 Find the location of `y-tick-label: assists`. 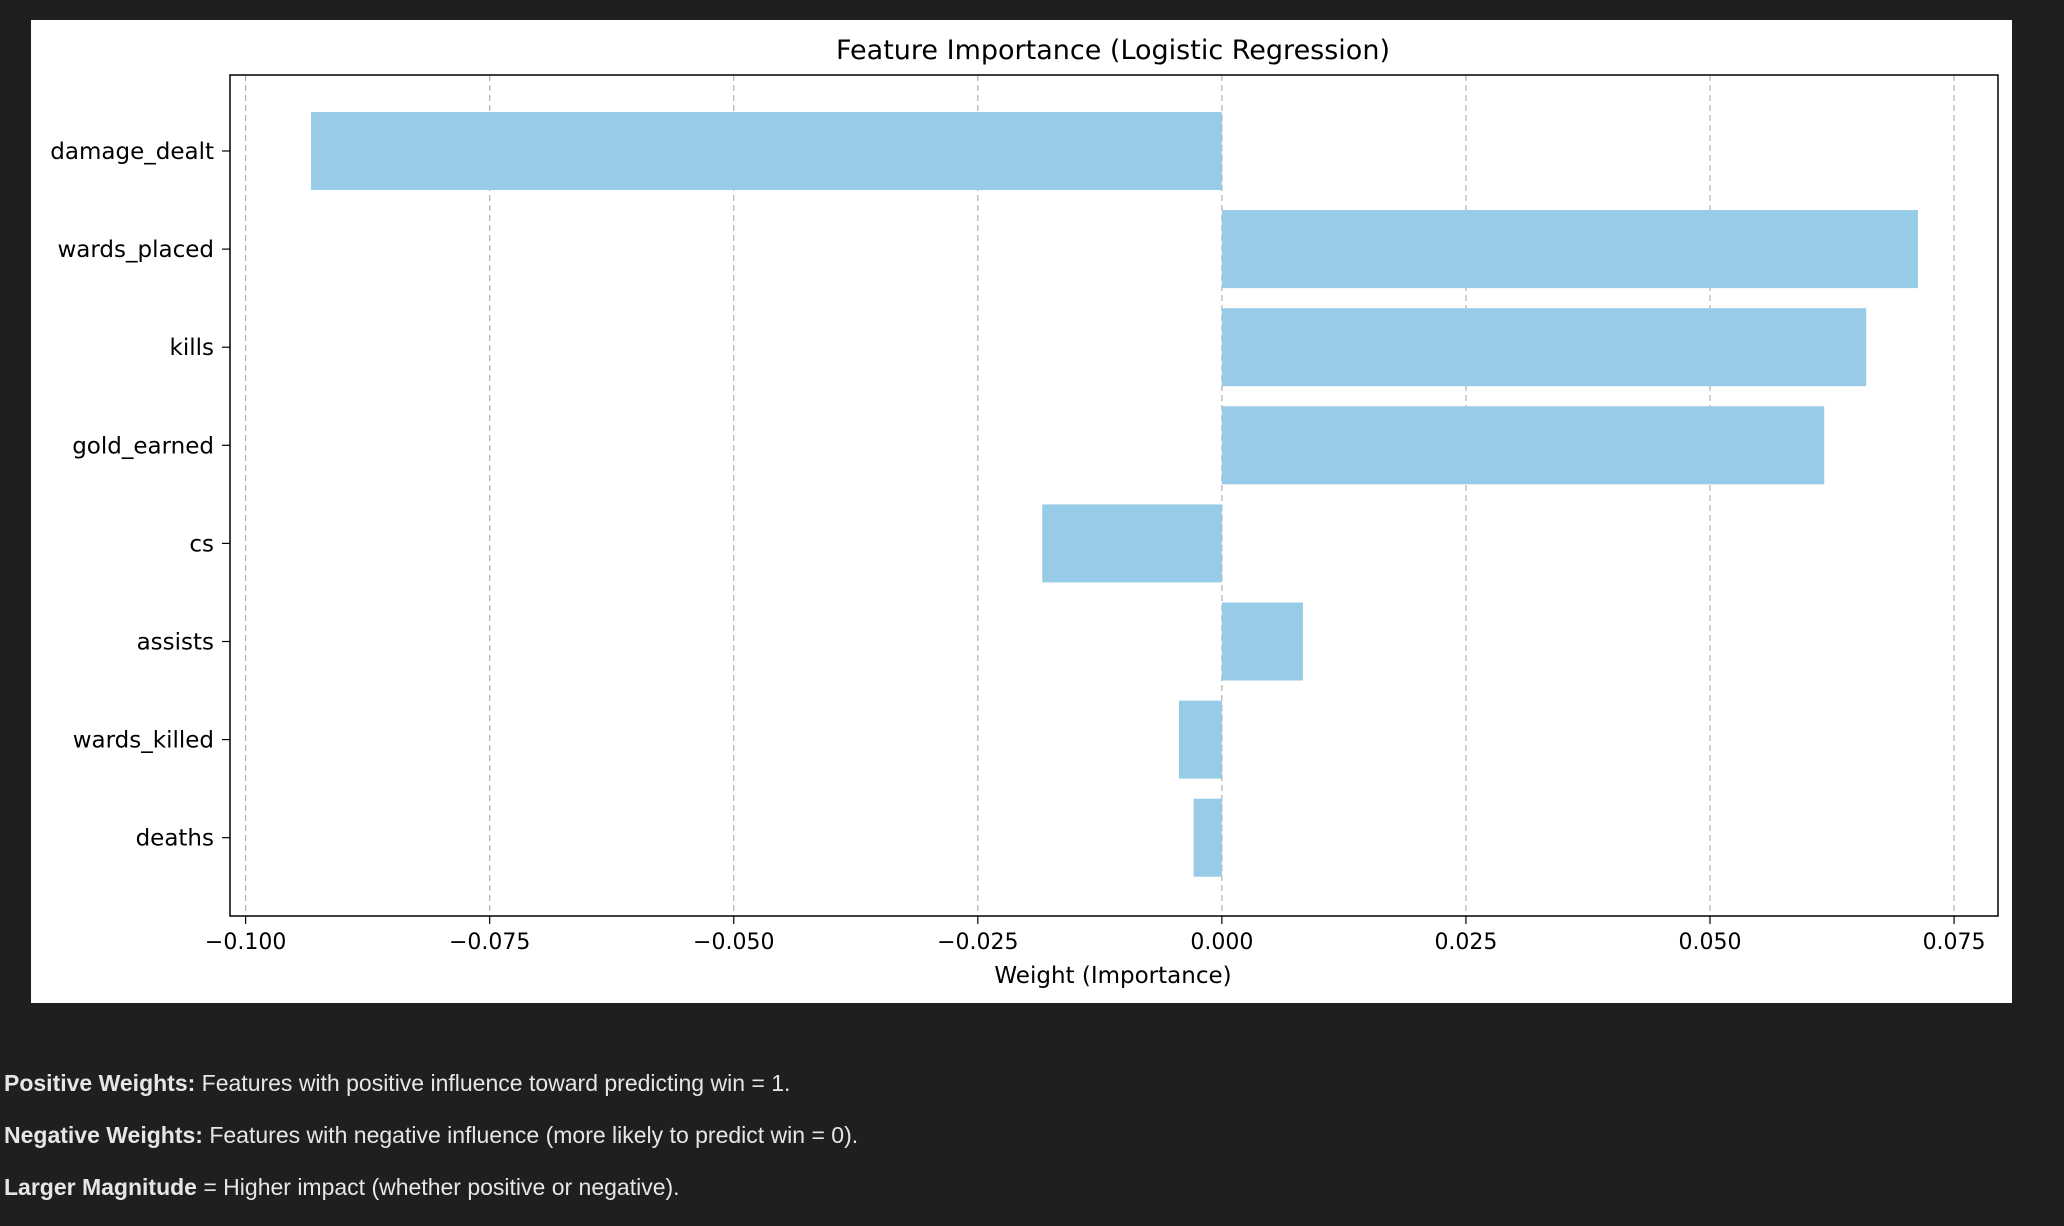

y-tick-label: assists is located at coordinates (175, 643).